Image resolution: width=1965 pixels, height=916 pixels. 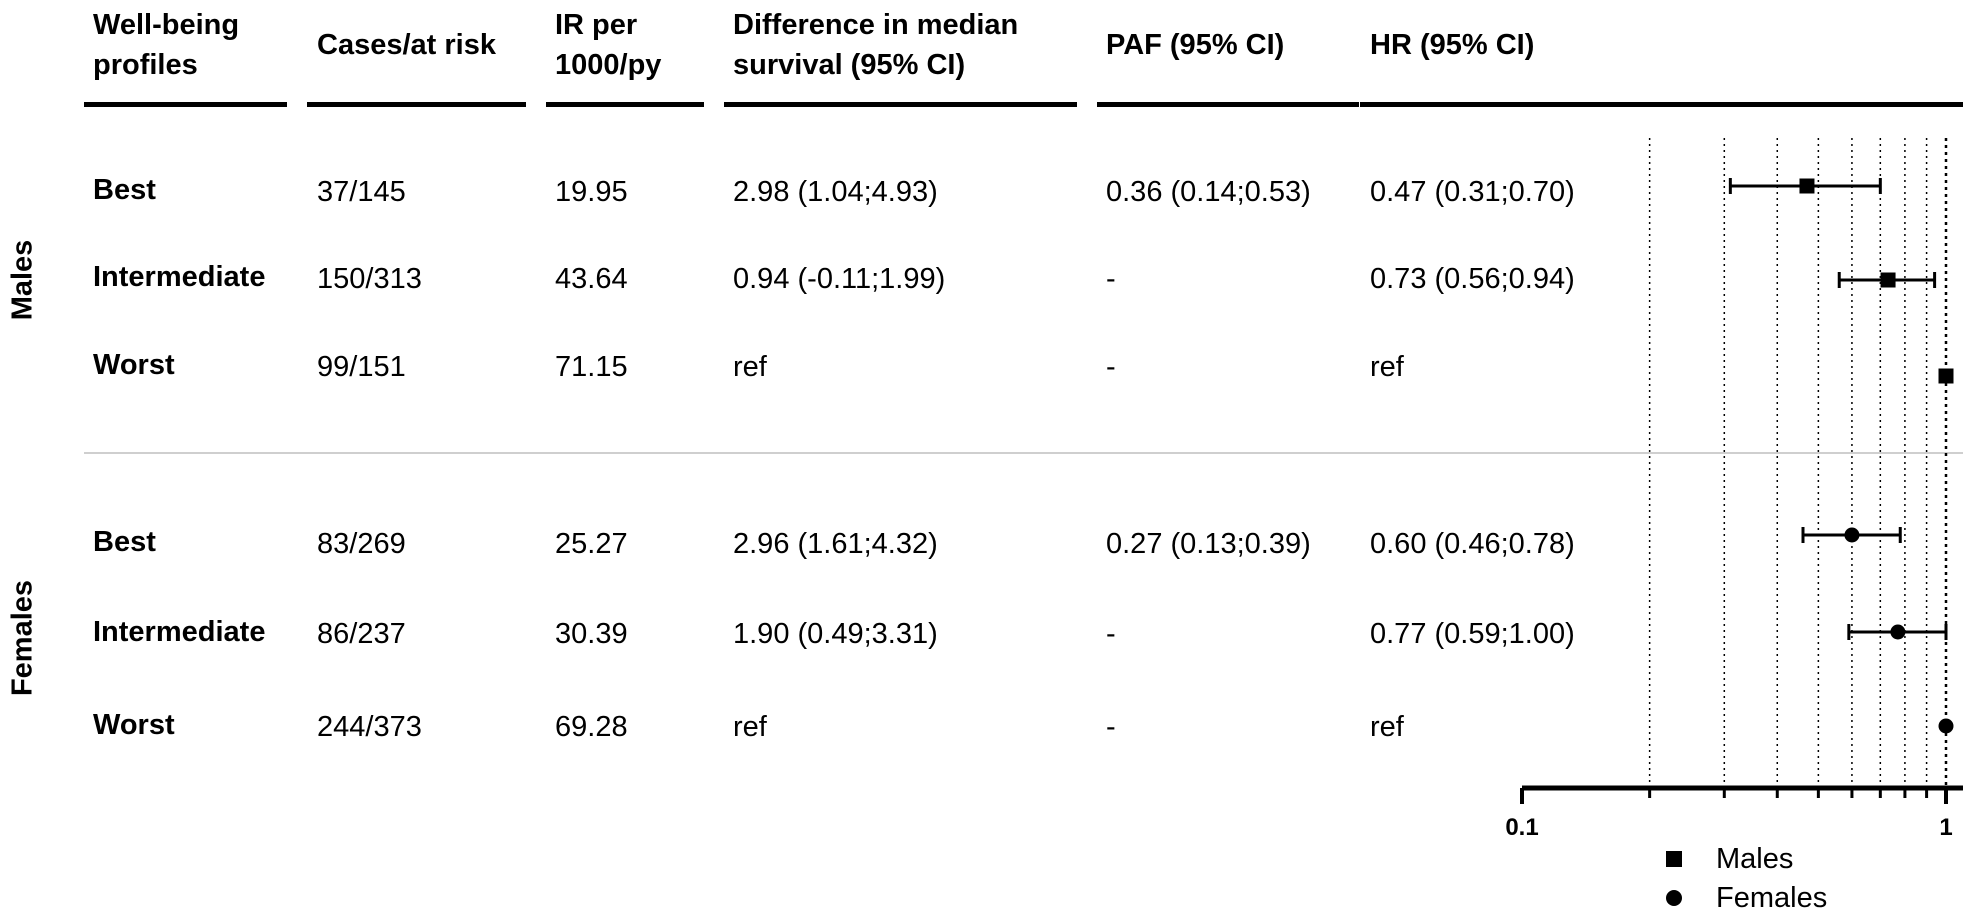 I want to click on legend-females-marker, so click(x=1674, y=898).